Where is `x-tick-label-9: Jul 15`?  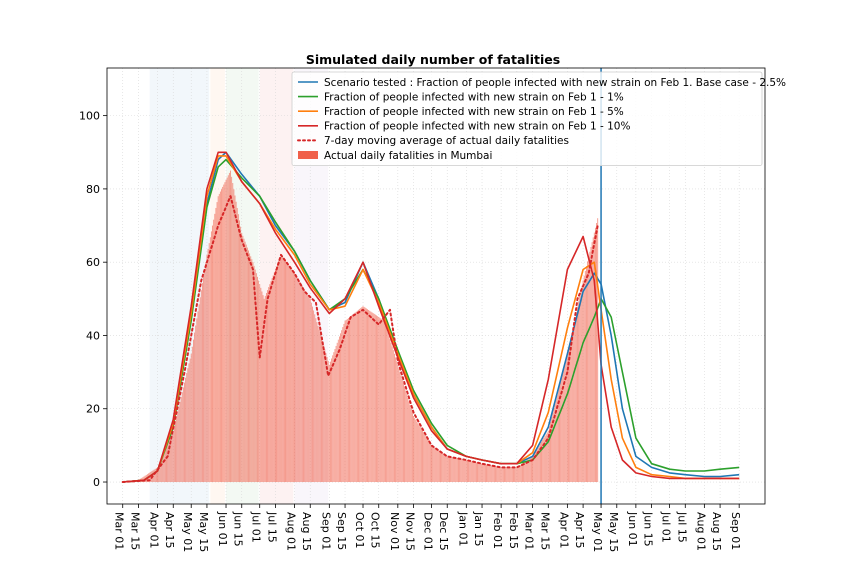
x-tick-label-9: Jul 15 is located at coordinates (271, 527).